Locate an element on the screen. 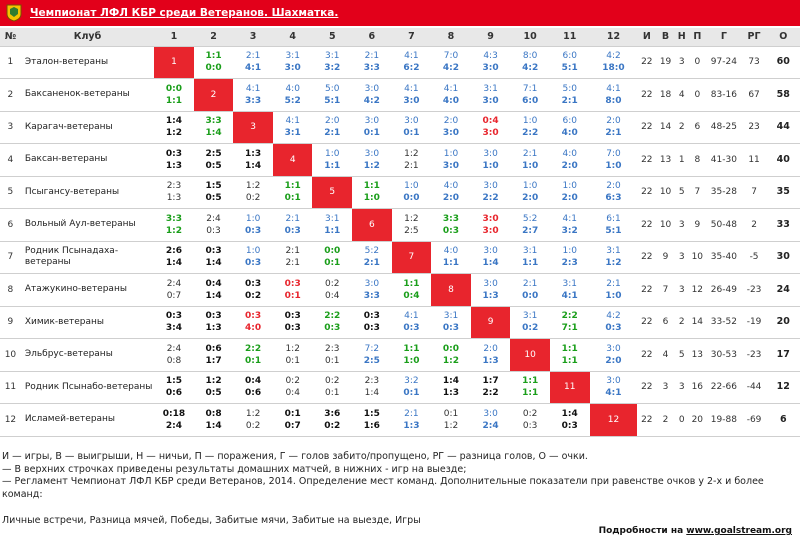 The width and height of the screenshot is (800, 537). score-cell: 1:5 0:6 is located at coordinates (174, 387).